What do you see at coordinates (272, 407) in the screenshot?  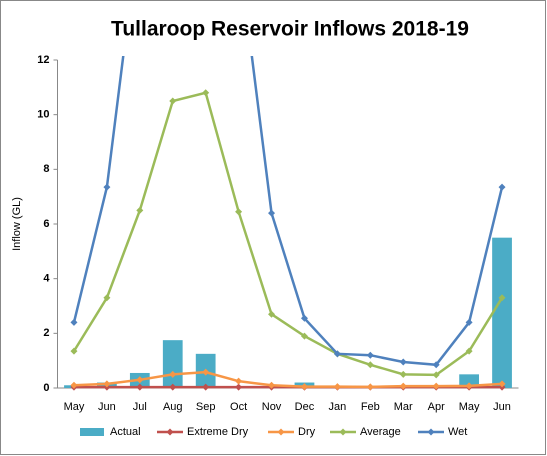 I see `x-tick-label: Nov` at bounding box center [272, 407].